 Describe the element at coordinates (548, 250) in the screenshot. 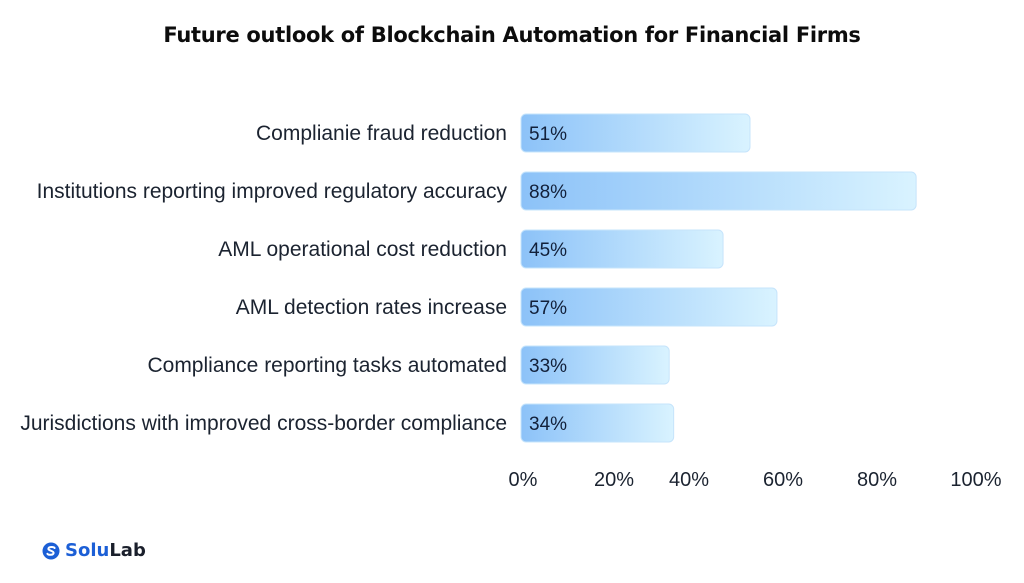

I see `bar-value-label: 45%` at that location.